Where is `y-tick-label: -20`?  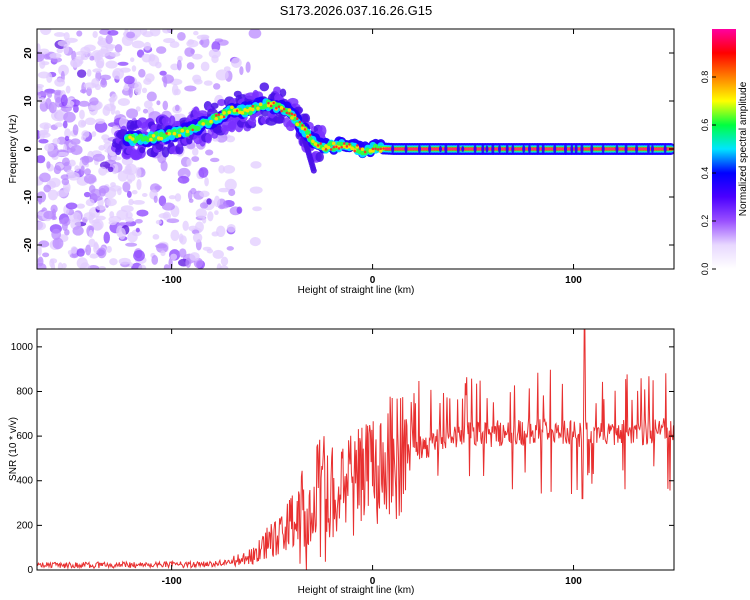 y-tick-label: -20 is located at coordinates (28, 244).